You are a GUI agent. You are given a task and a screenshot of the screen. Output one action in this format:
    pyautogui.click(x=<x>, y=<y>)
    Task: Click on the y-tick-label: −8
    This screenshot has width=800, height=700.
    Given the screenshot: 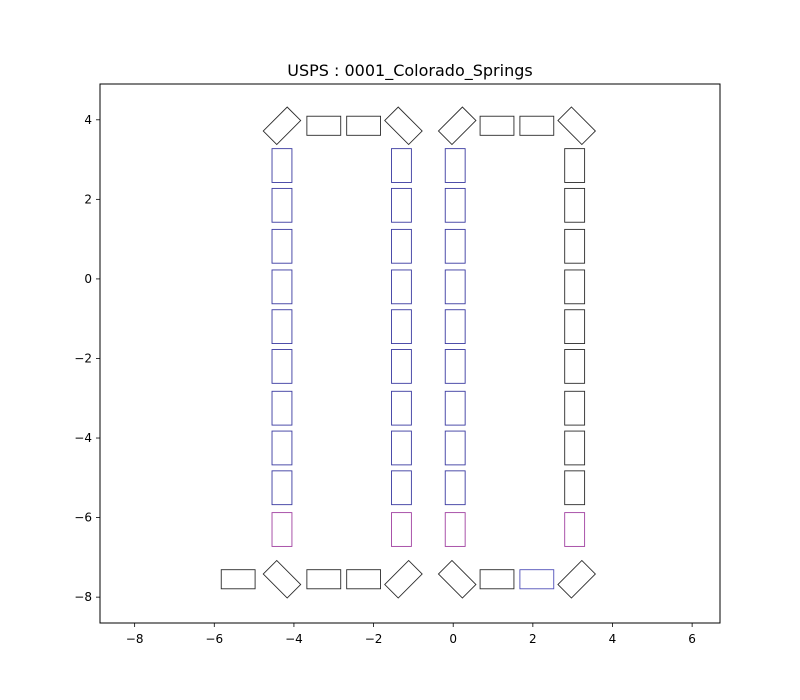 What is the action you would take?
    pyautogui.click(x=83, y=597)
    